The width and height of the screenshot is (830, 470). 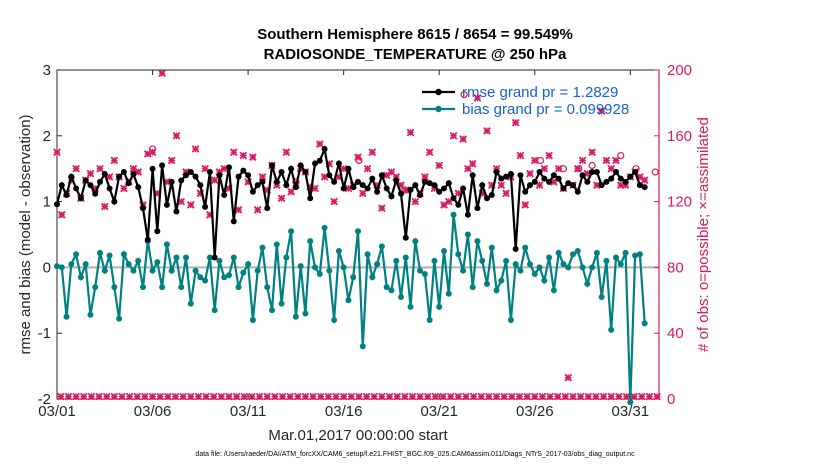 What do you see at coordinates (631, 411) in the screenshot?
I see `x-tick-label: 03/31` at bounding box center [631, 411].